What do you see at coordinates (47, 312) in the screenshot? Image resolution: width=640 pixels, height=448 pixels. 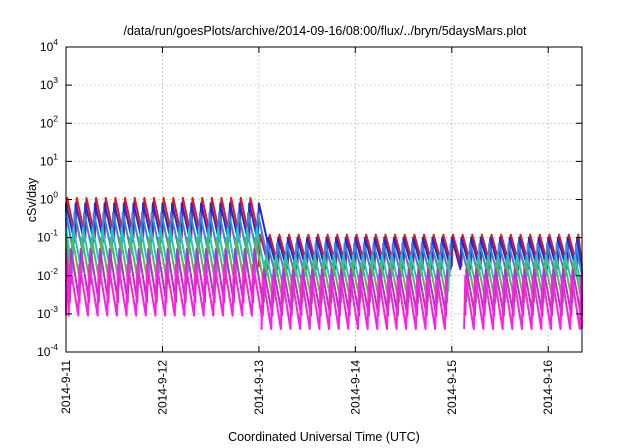 I see `y-tick-label: 10⁻³` at bounding box center [47, 312].